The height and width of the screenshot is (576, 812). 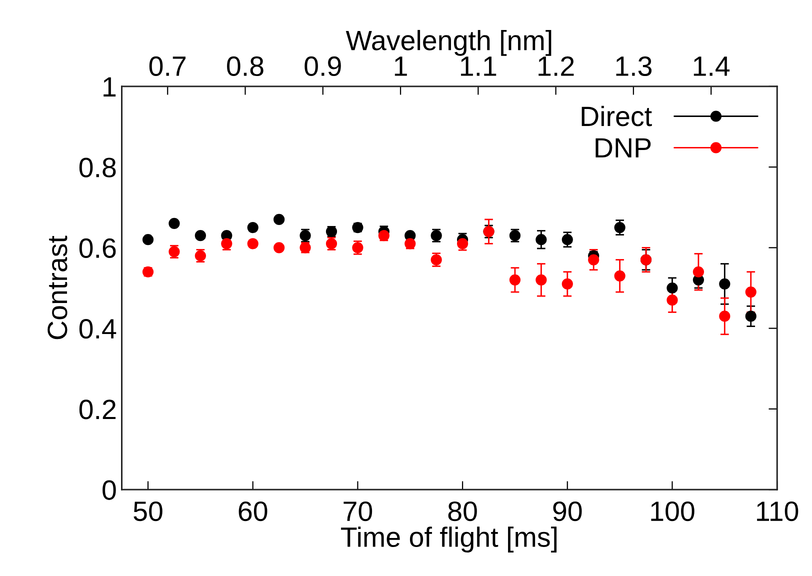 What do you see at coordinates (148, 511) in the screenshot?
I see `x-tick-label: 50` at bounding box center [148, 511].